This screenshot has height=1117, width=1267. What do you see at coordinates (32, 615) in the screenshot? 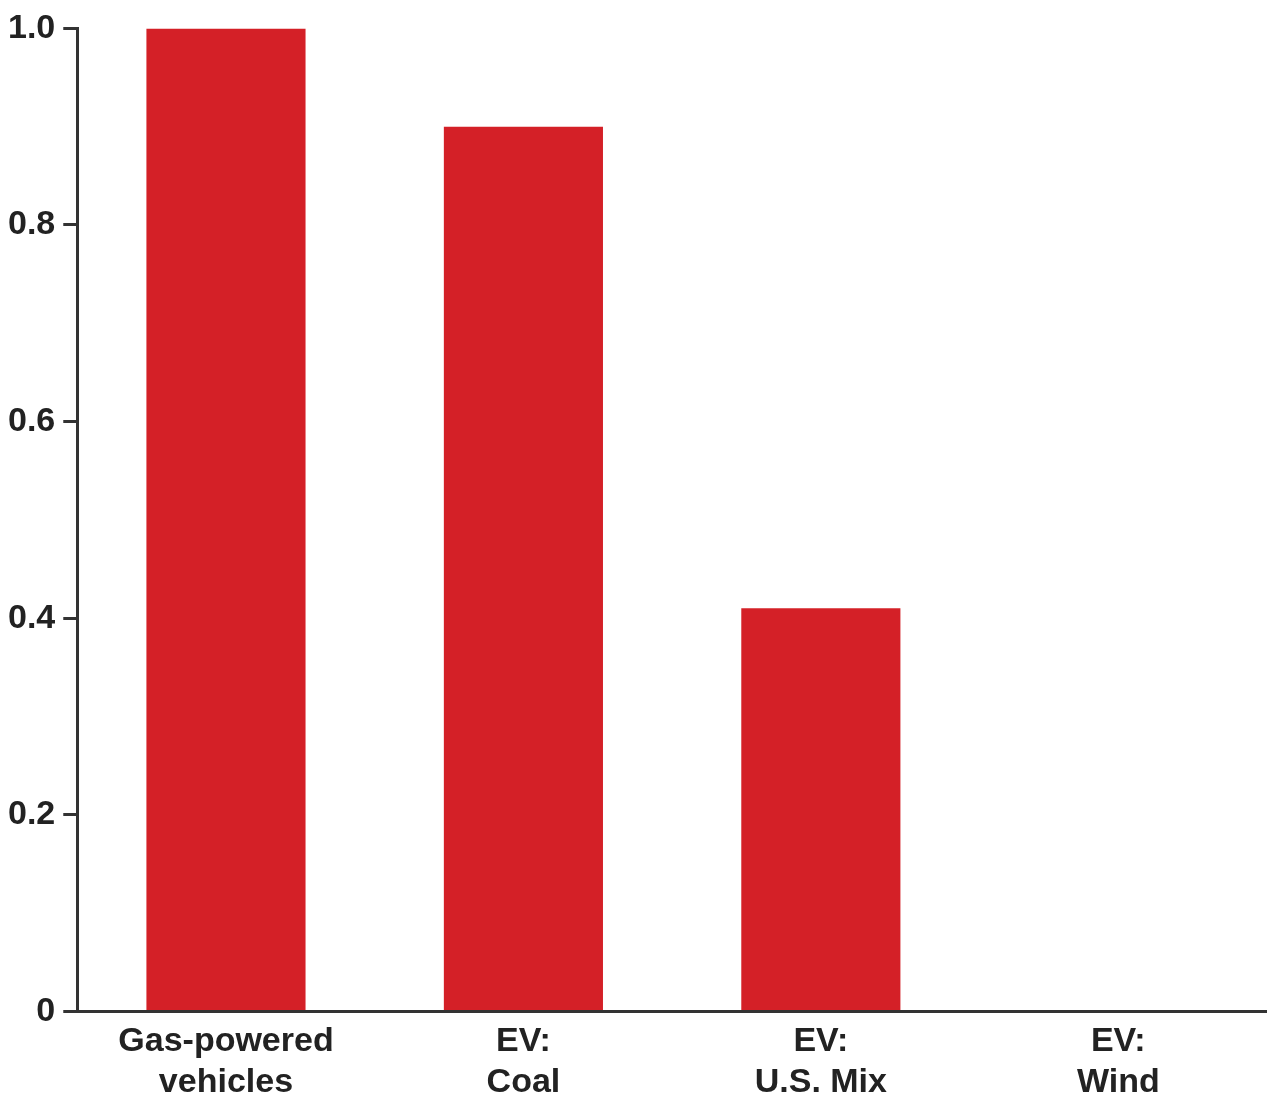
I see `y-tick-label: 0.4` at bounding box center [32, 615].